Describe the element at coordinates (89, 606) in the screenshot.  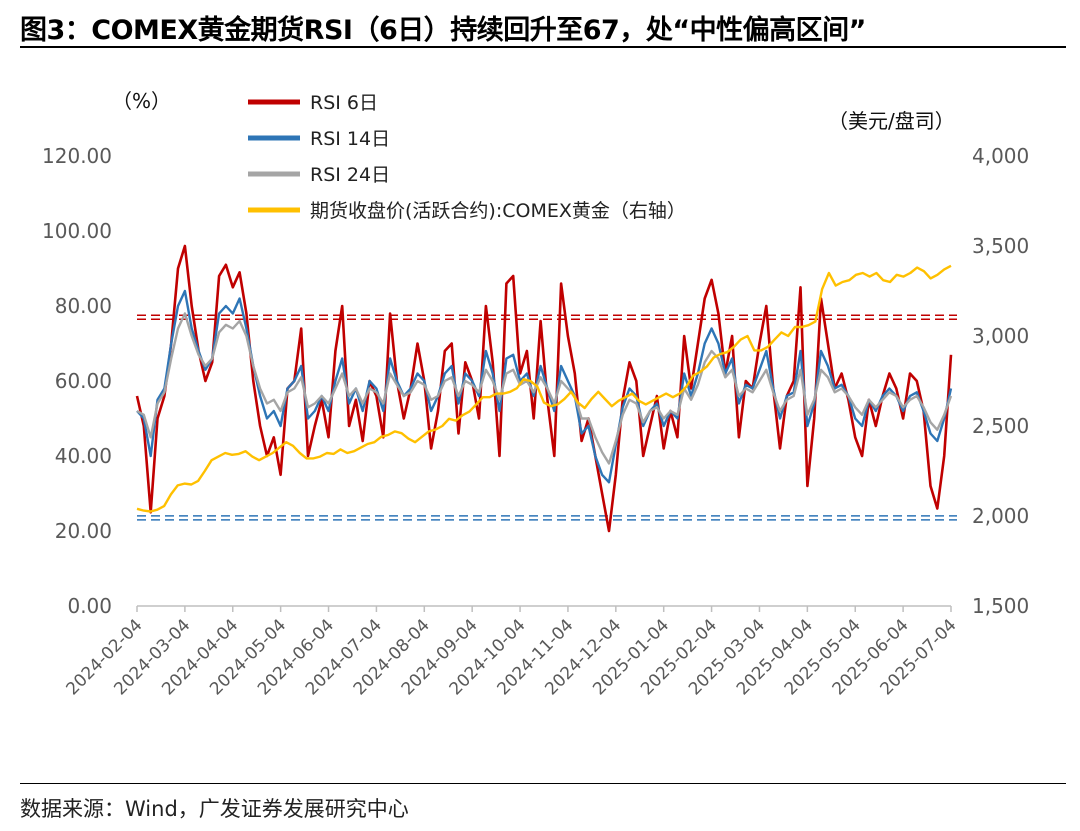
I see `y-left-tick-label: 0.00` at that location.